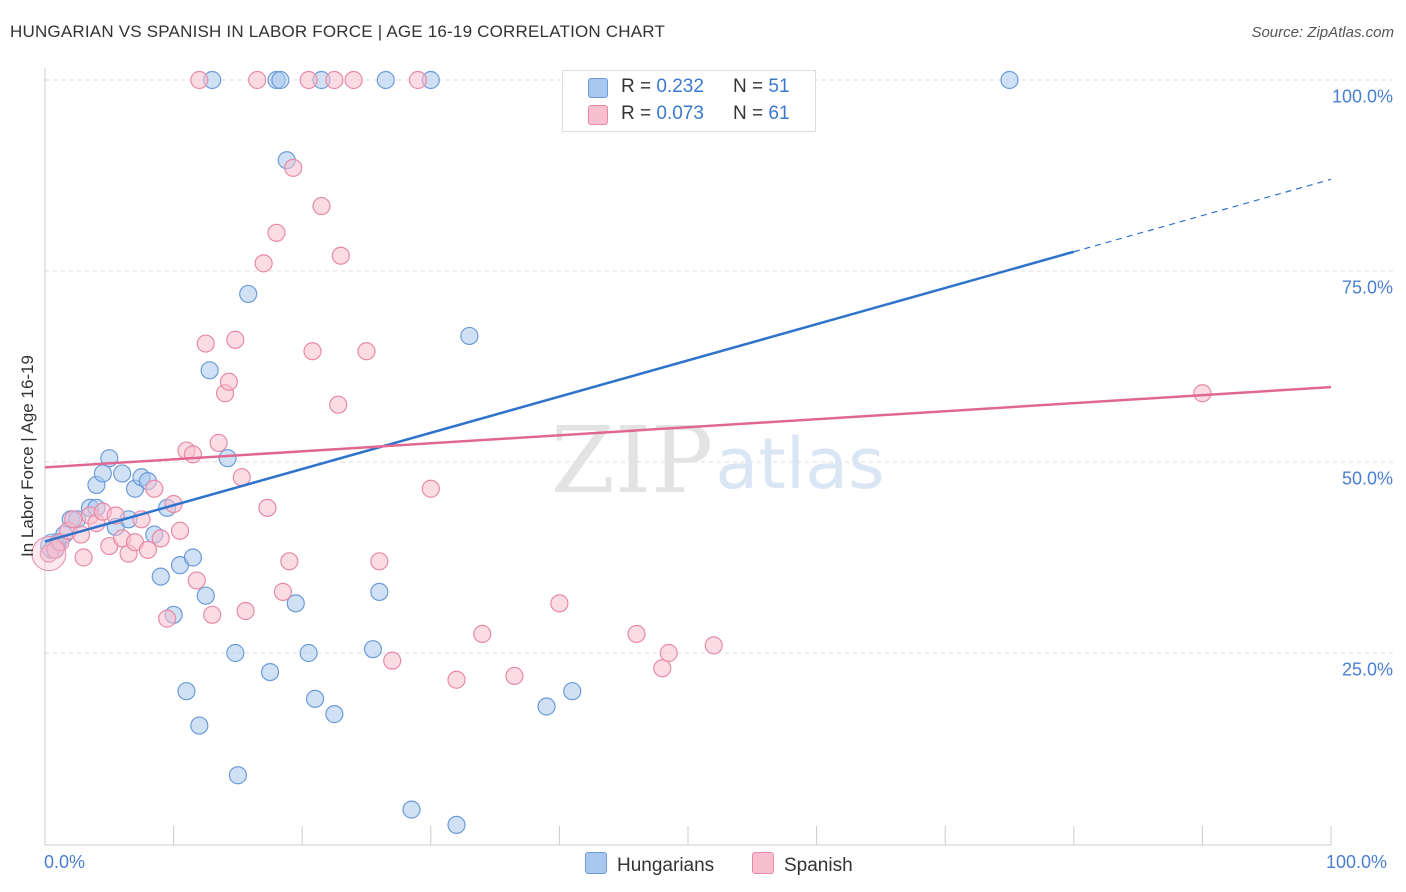 The image size is (1406, 892). I want to click on legend-item-spanish: Spanish, so click(802, 864).